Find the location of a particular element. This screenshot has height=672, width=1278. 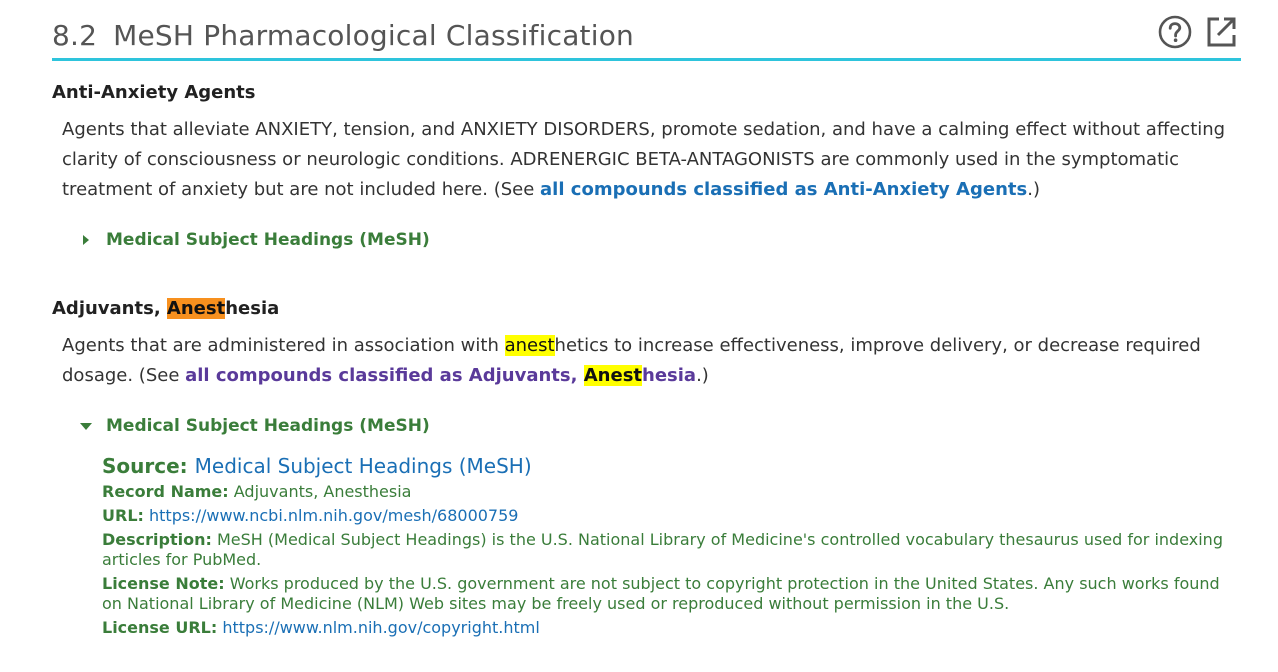

section-title: 8.2 MeSH Pharmacological Classification is located at coordinates (343, 35).